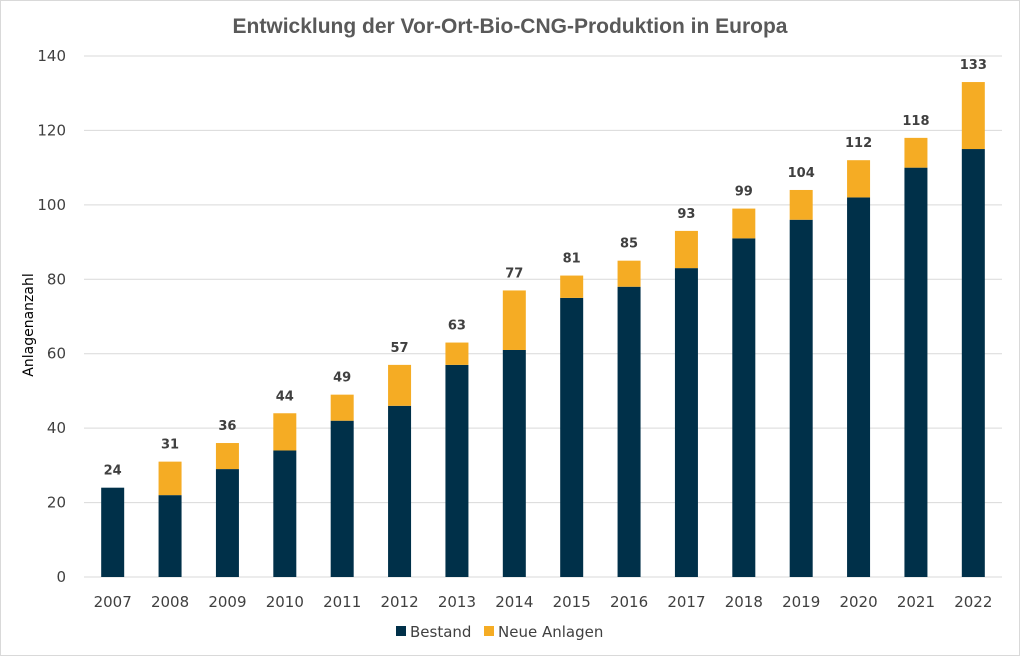 Image resolution: width=1020 pixels, height=656 pixels. What do you see at coordinates (858, 602) in the screenshot?
I see `x-tick-label: 2020` at bounding box center [858, 602].